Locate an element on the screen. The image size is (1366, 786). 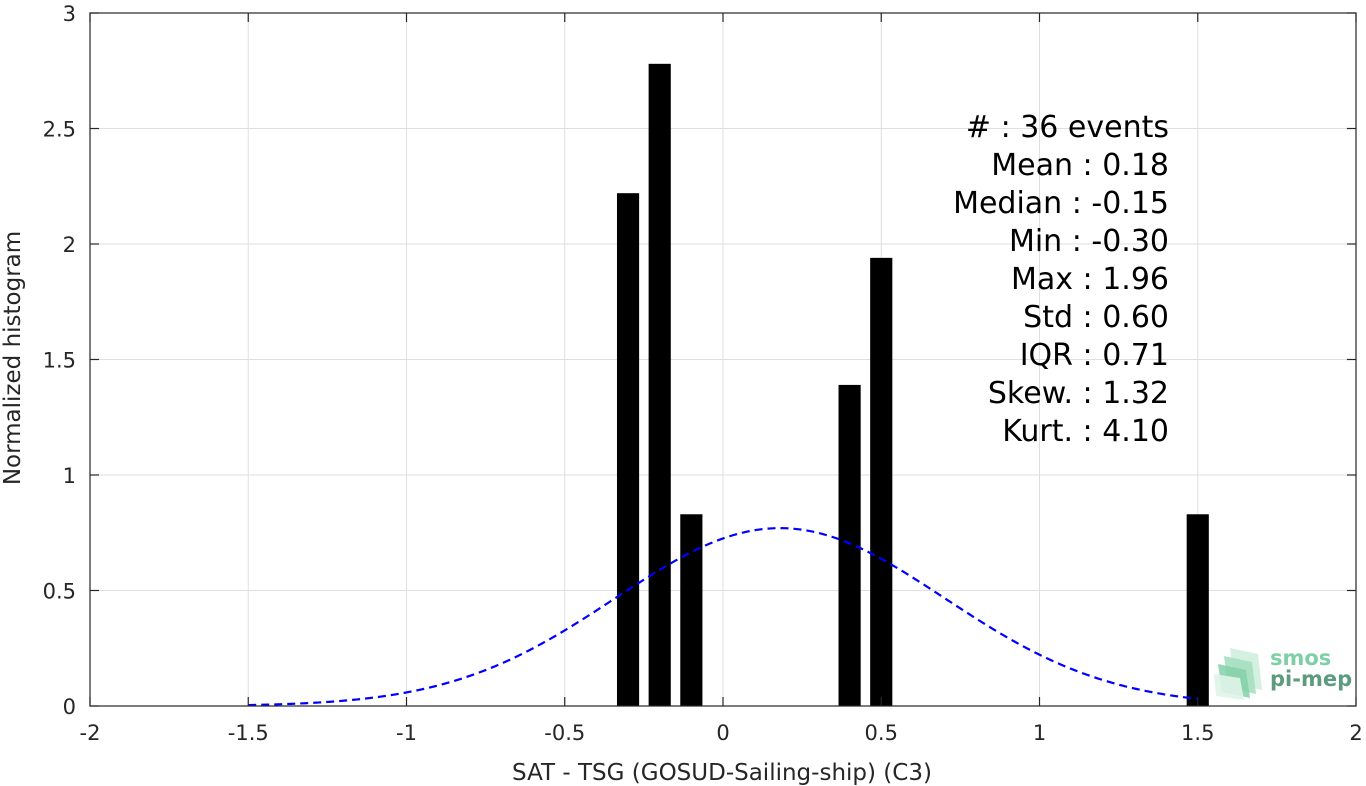
stat-line-4: Max : 1.96 is located at coordinates (1090, 279).